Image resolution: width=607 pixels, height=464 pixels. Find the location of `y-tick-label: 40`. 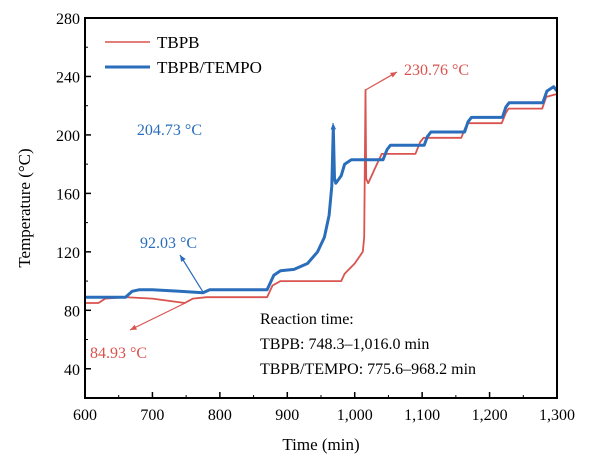

y-tick-label: 40 is located at coordinates (72, 370).